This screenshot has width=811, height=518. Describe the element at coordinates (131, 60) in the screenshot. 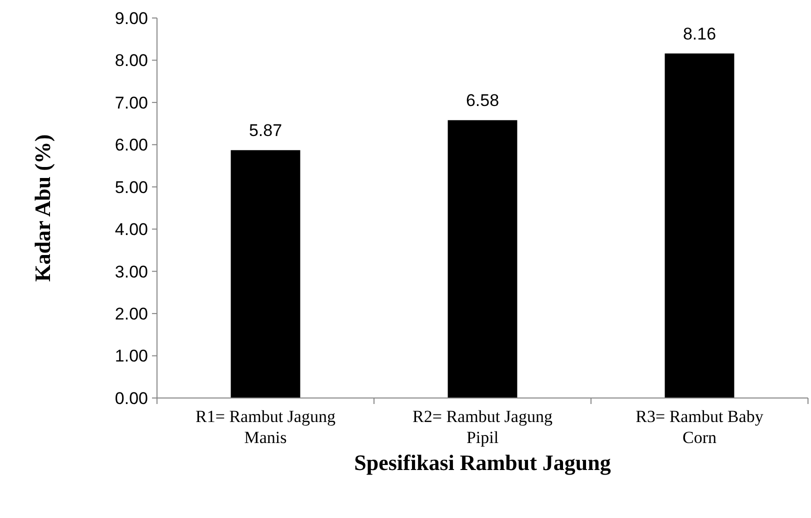

I see `y-tick-label: 8.00` at that location.